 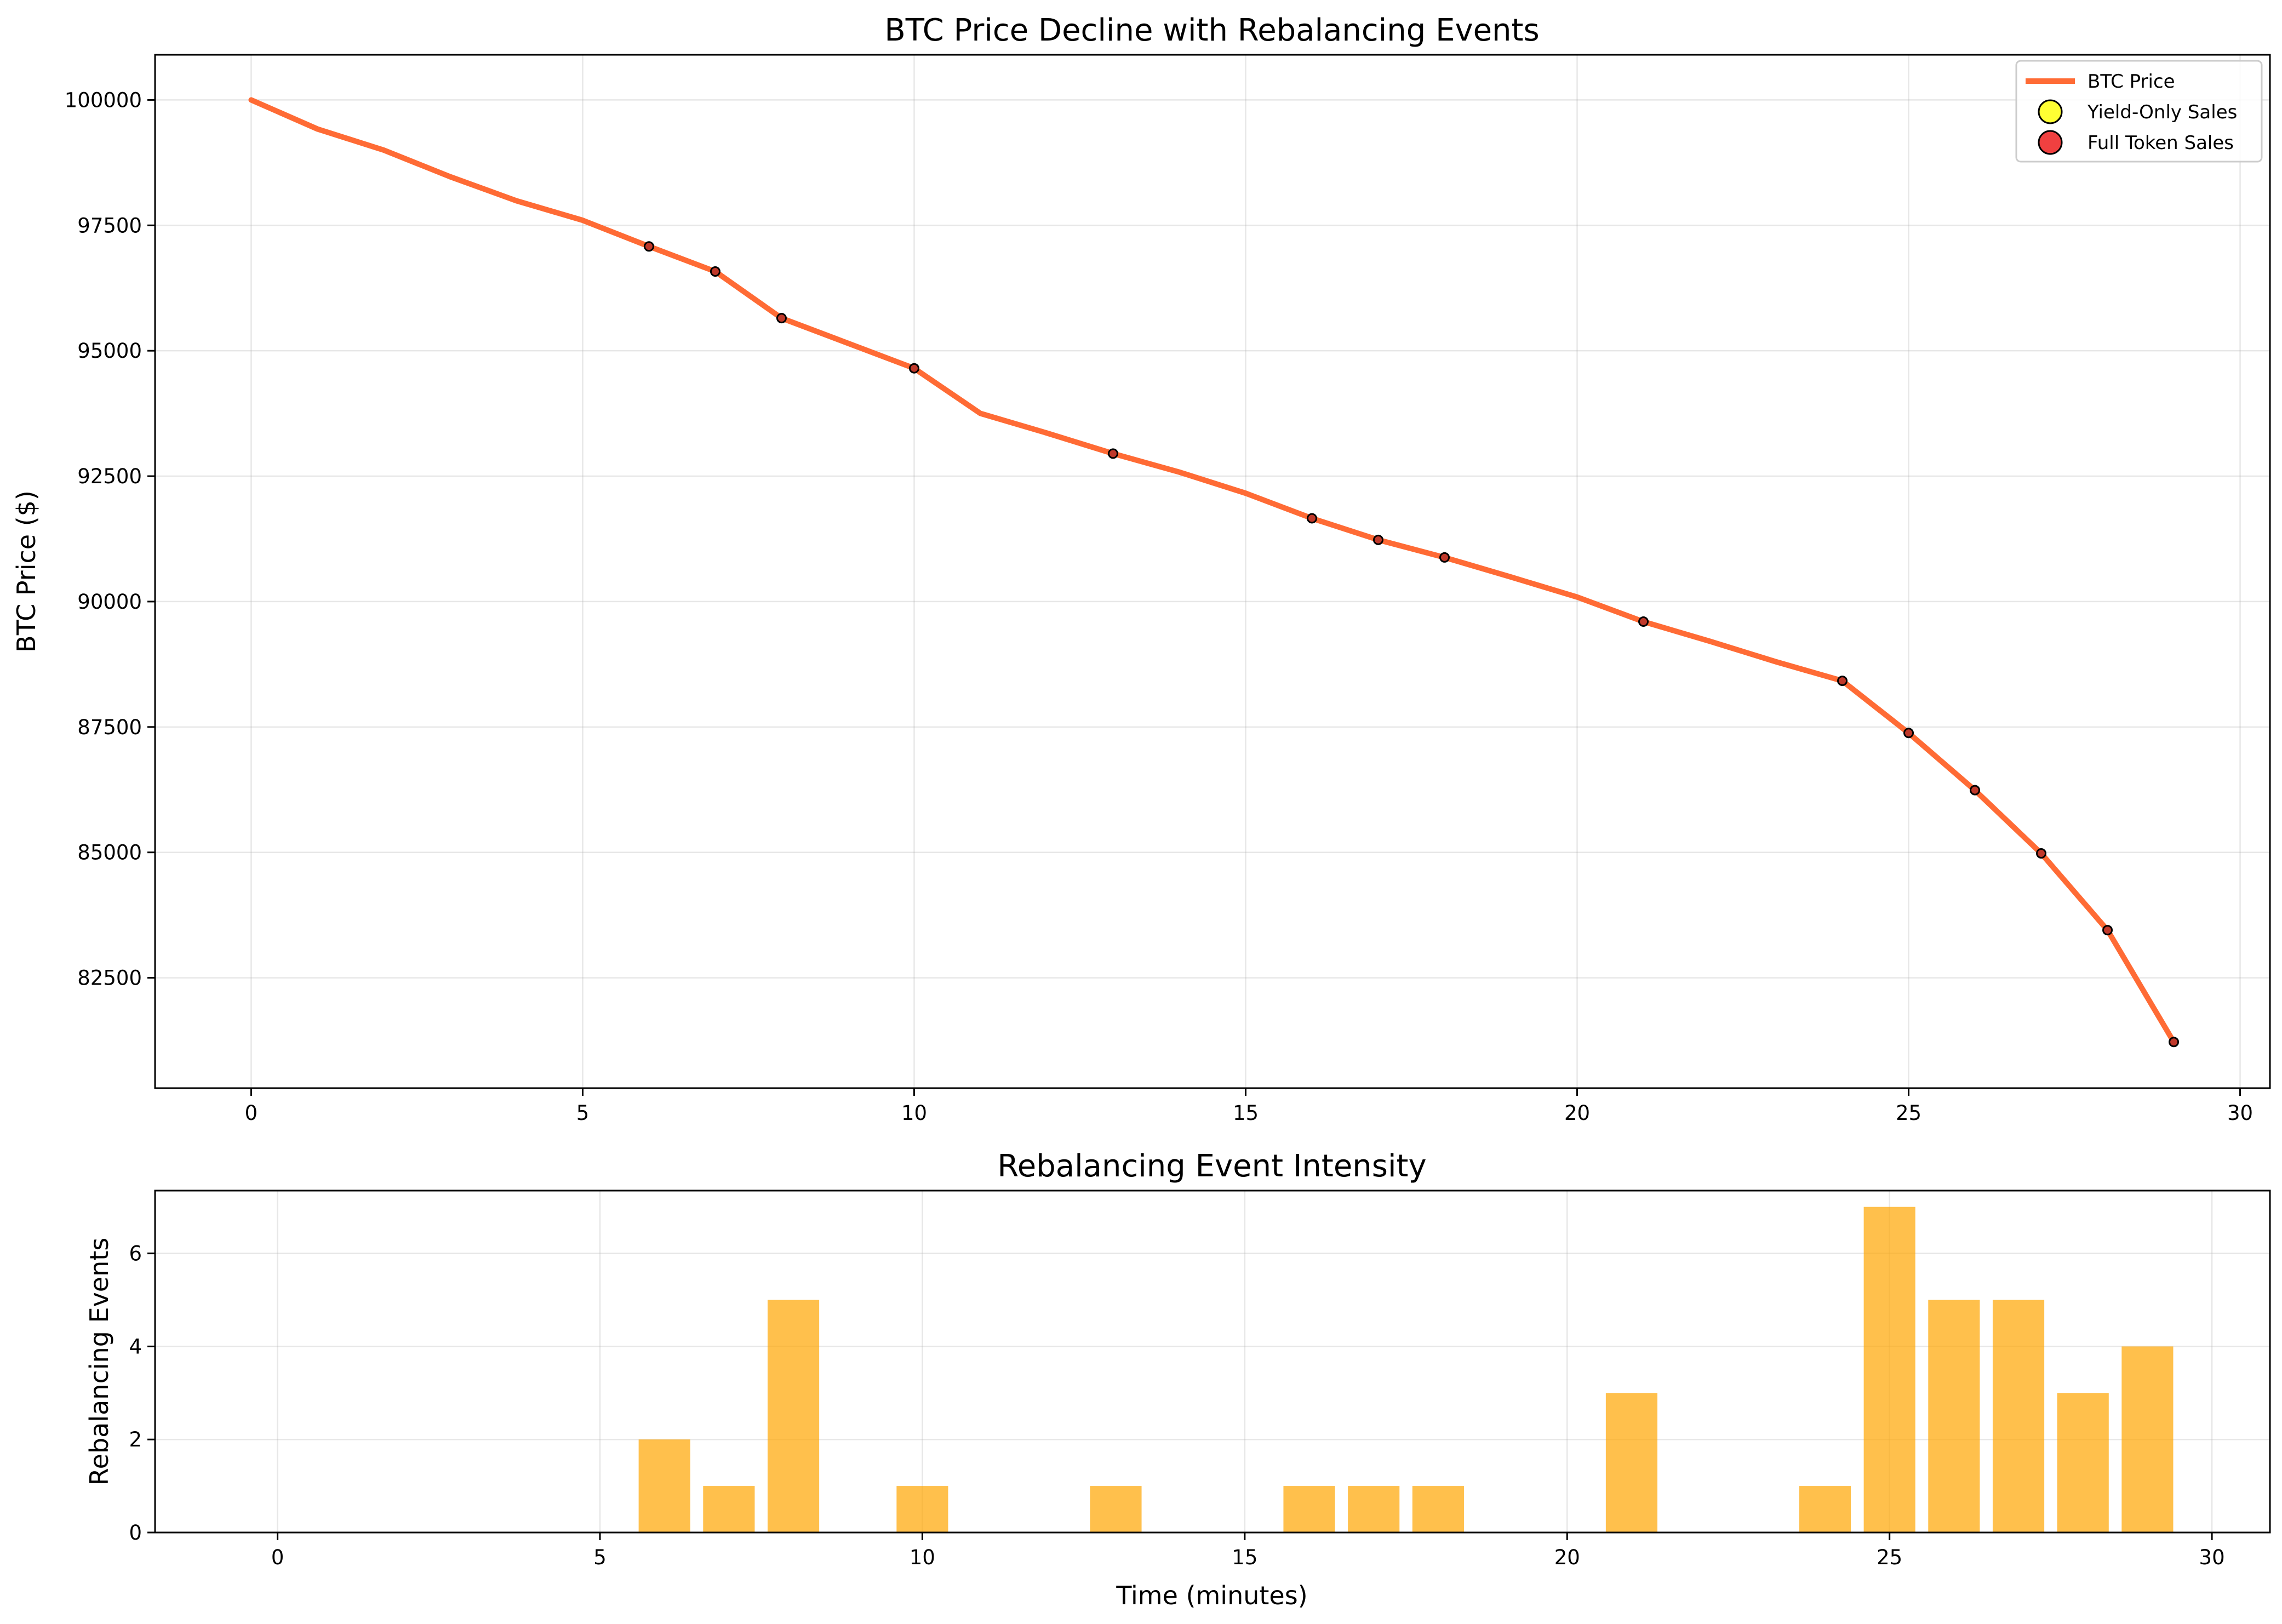 I want to click on y-tick-label: 82500, so click(x=110, y=978).